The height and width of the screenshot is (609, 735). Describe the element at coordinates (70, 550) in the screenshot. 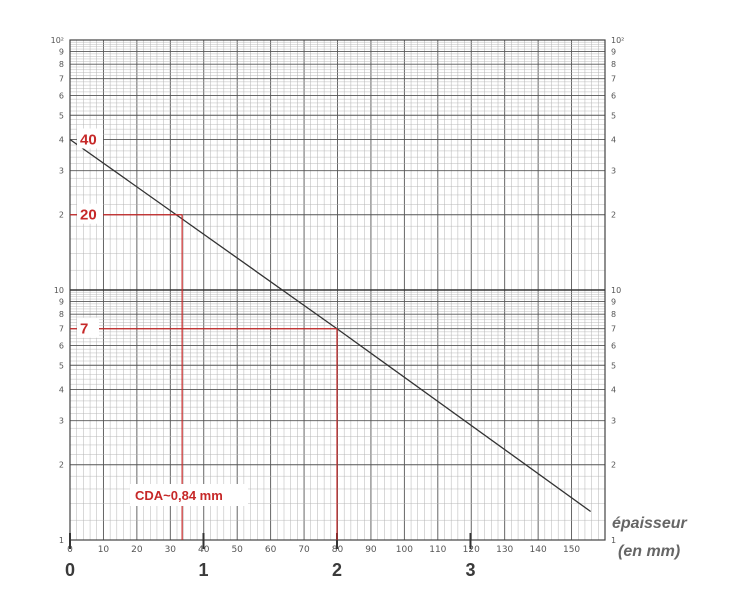

I see `paper-x-tick-label: 0` at that location.